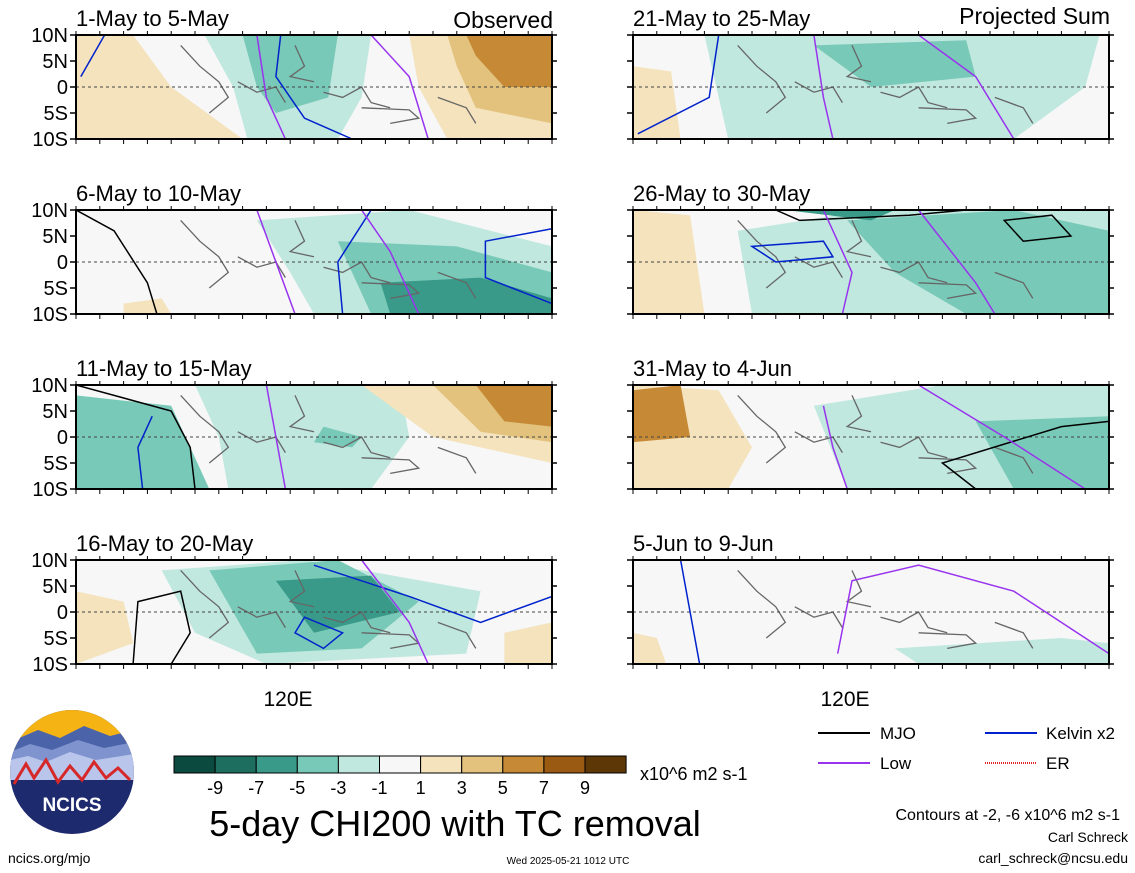 This screenshot has height=873, width=1135. I want to click on panel-5: 26-May to 30-May, so click(870, 250).